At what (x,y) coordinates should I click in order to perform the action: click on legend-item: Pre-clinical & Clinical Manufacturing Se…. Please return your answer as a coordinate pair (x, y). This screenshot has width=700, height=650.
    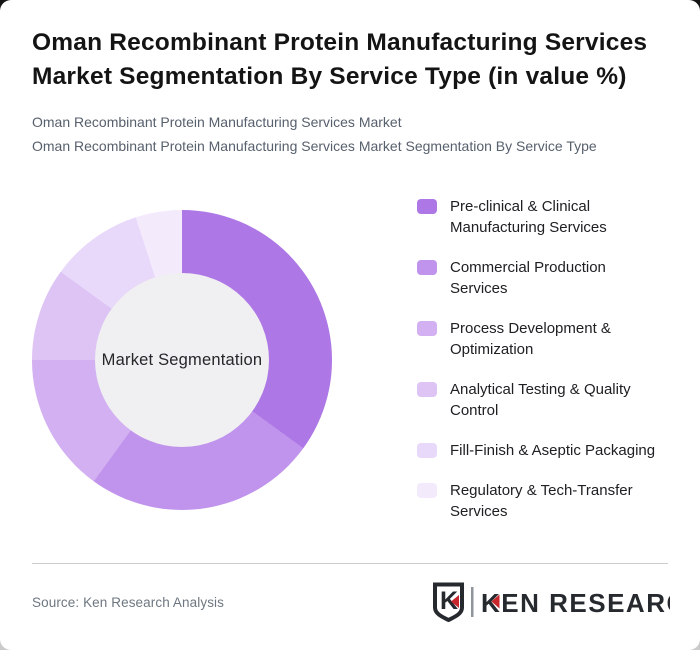
    Looking at the image, I should click on (546, 217).